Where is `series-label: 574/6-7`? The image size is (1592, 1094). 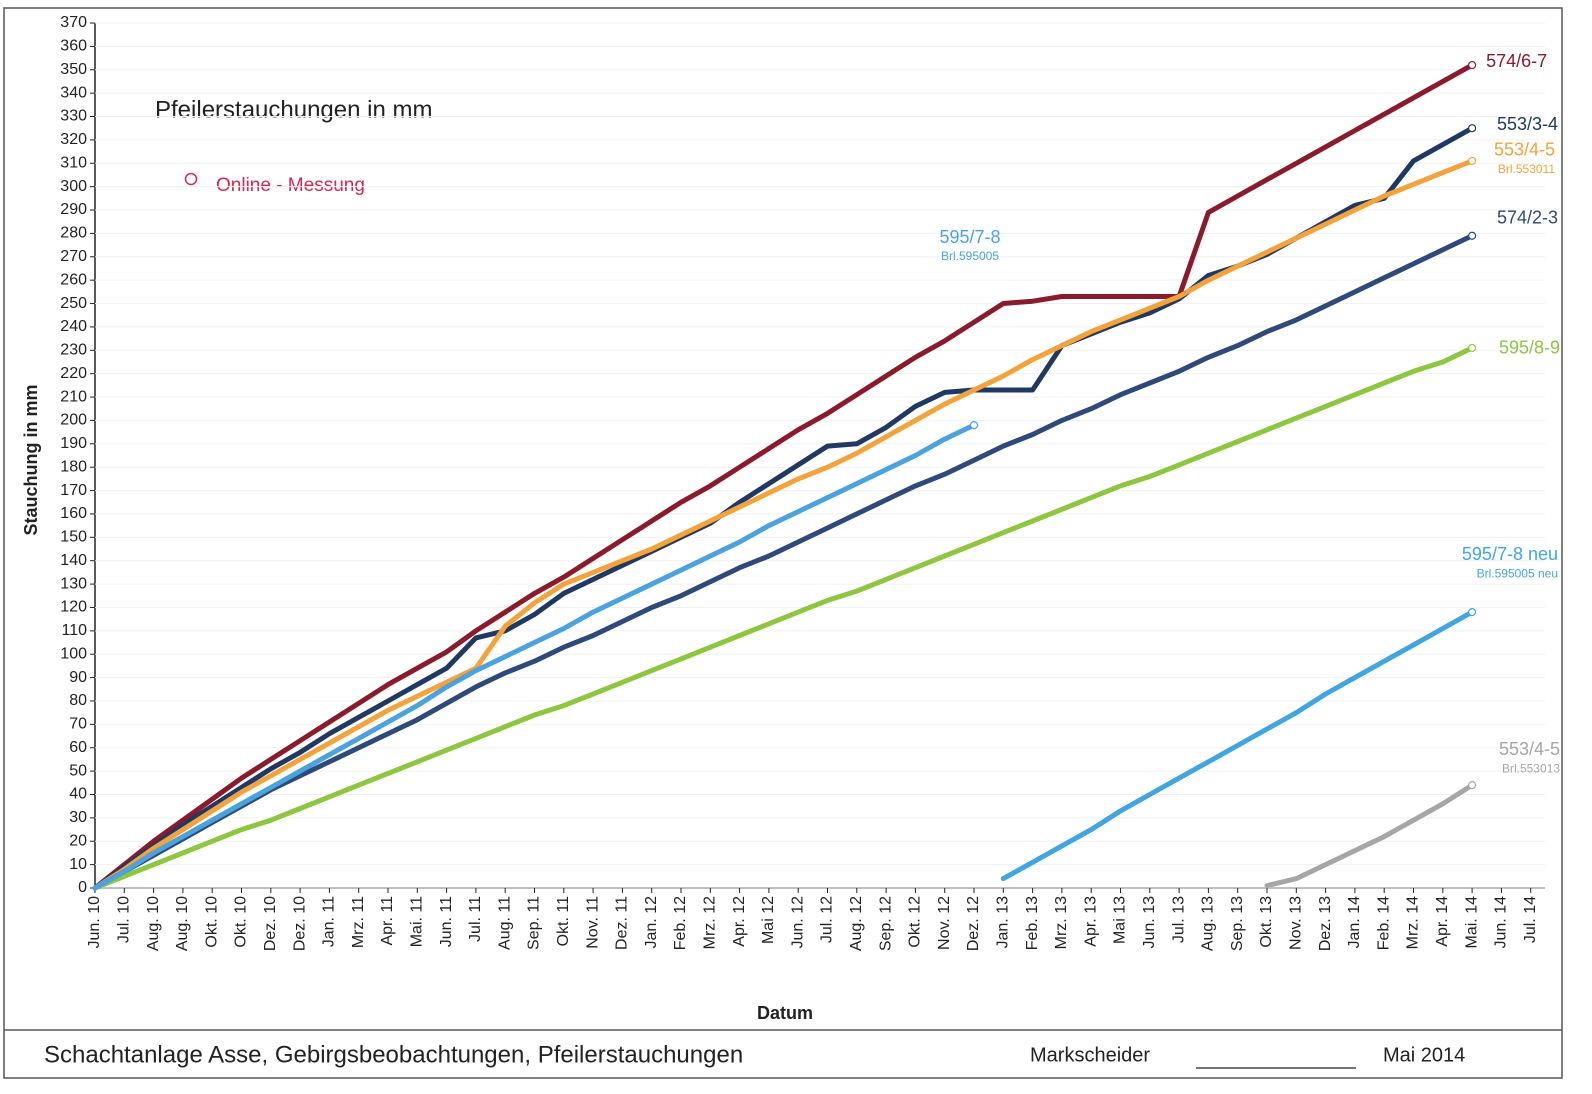 series-label: 574/6-7 is located at coordinates (1516, 61).